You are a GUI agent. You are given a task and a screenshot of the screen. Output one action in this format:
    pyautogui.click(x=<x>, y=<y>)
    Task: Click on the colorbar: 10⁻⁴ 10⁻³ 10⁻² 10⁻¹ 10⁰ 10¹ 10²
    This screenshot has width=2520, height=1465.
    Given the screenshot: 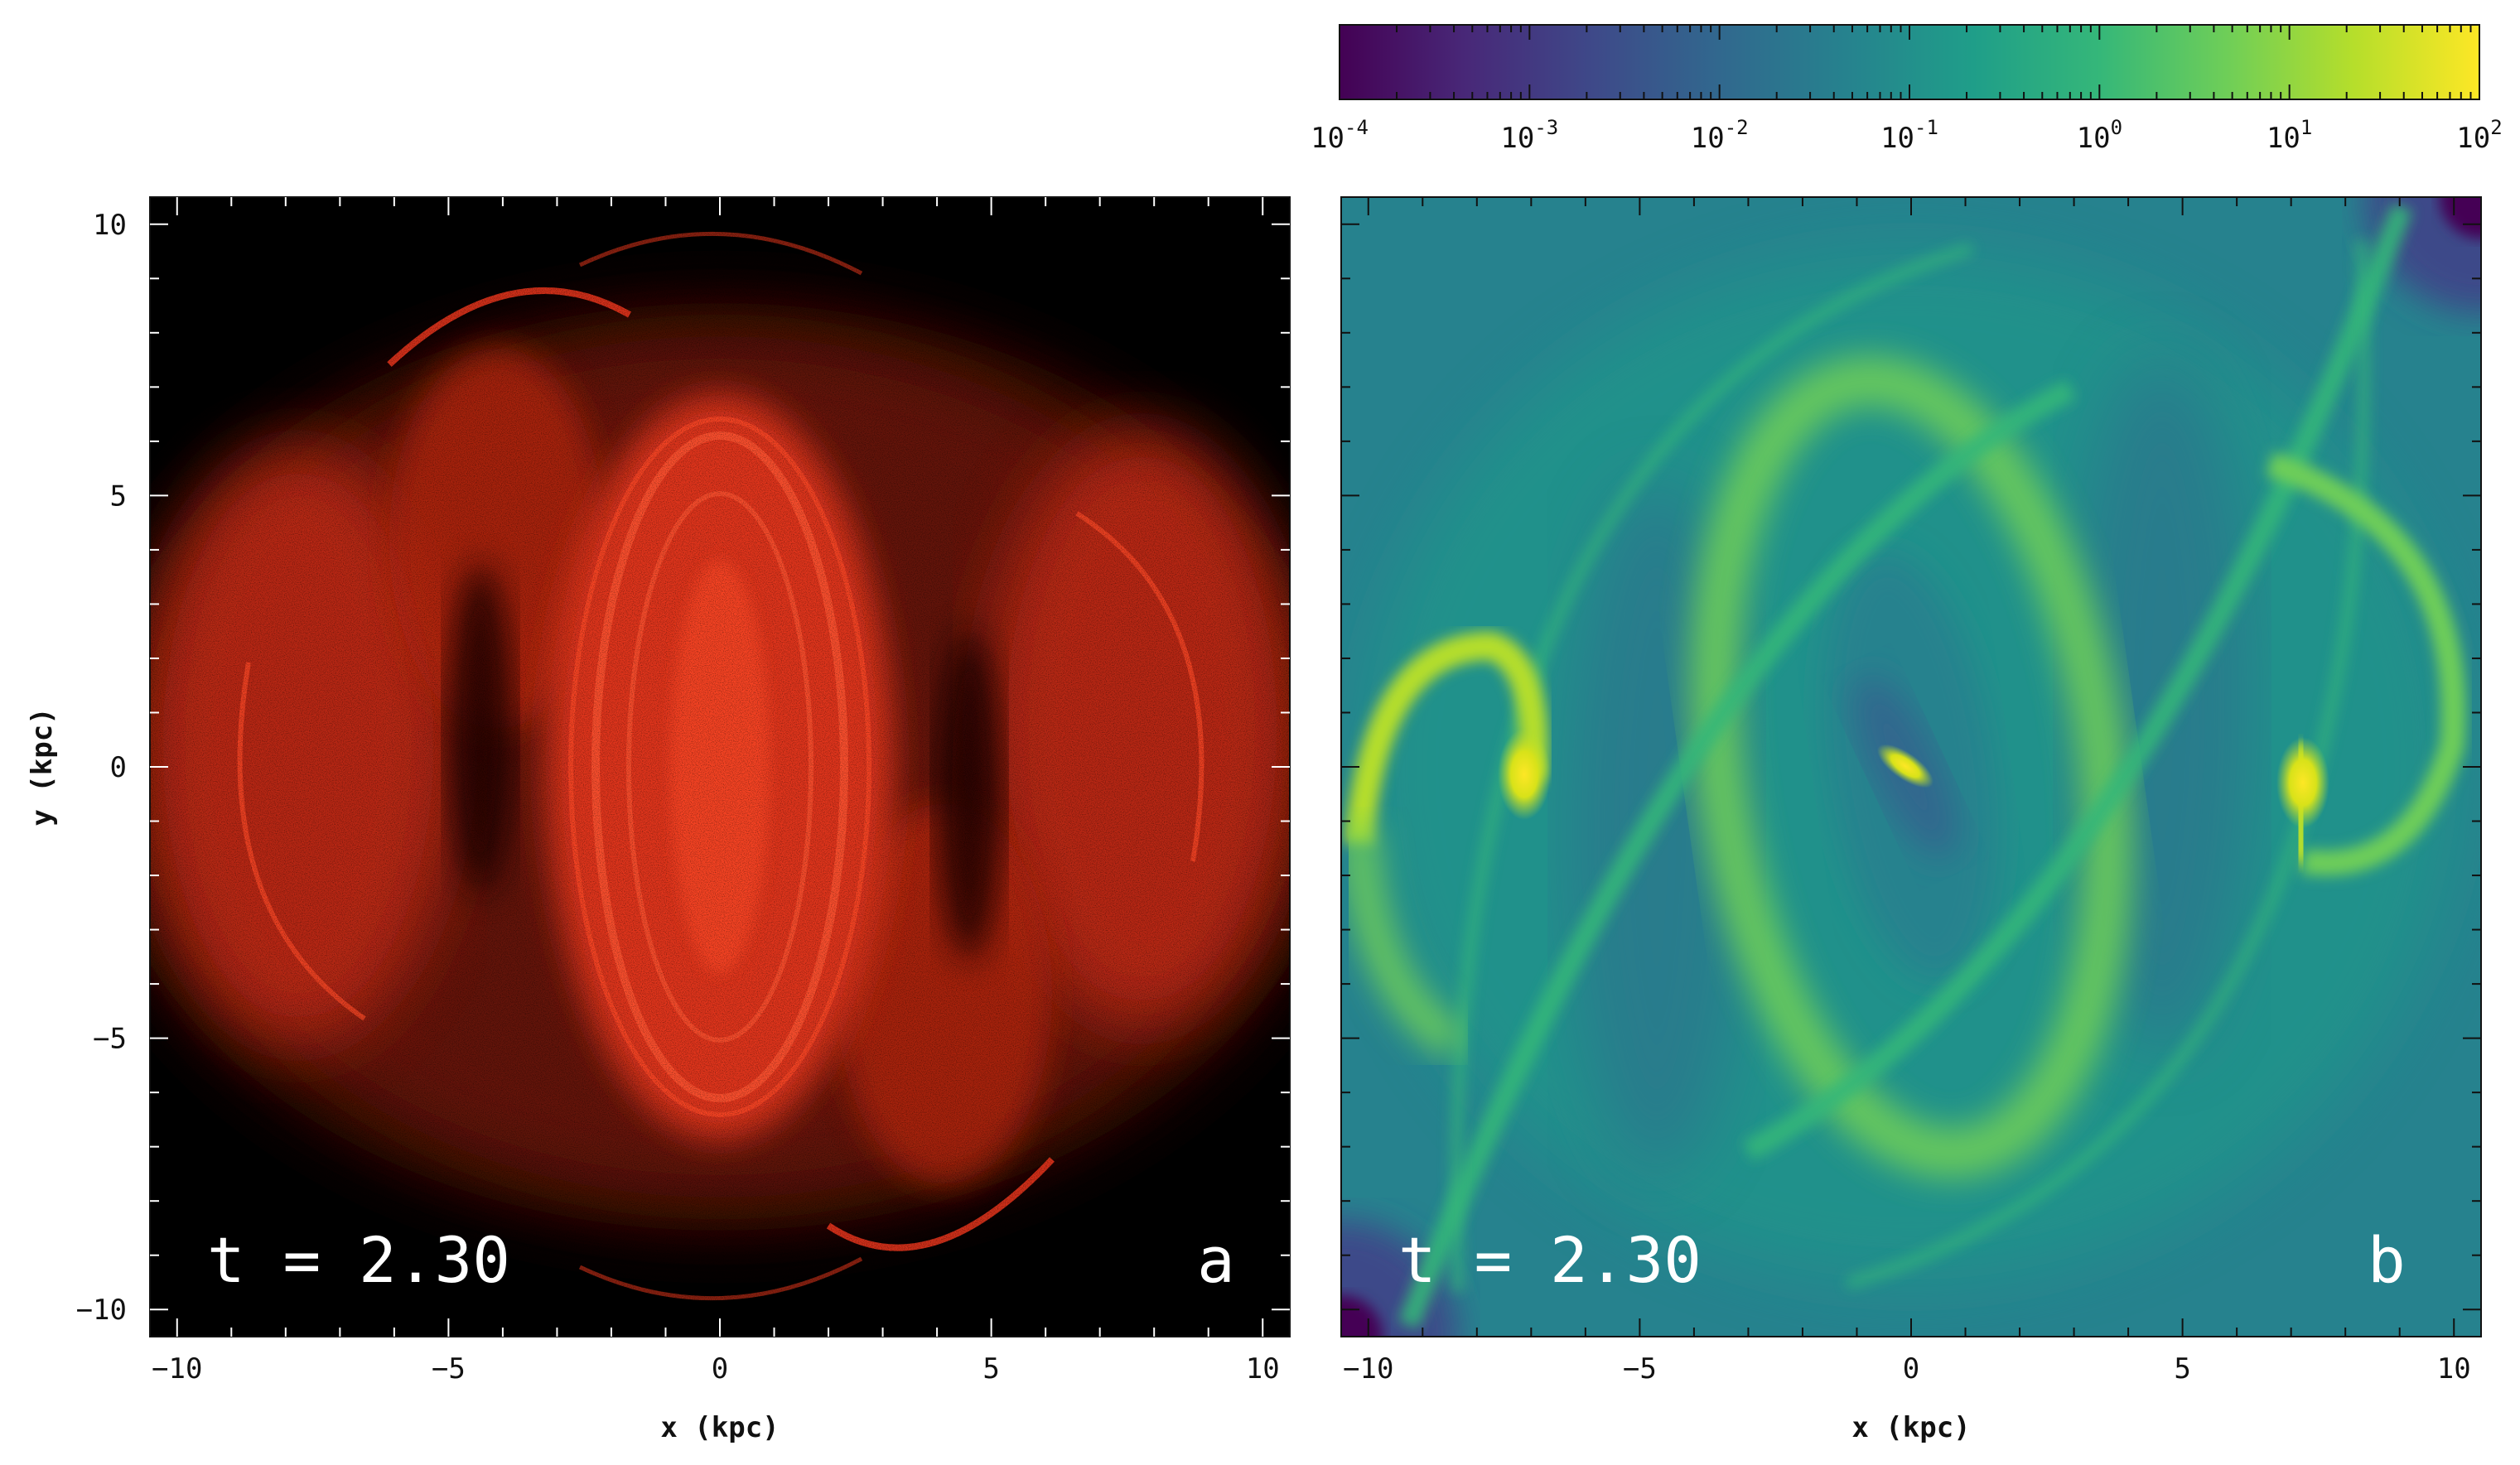 What is the action you would take?
    pyautogui.click(x=1907, y=89)
    